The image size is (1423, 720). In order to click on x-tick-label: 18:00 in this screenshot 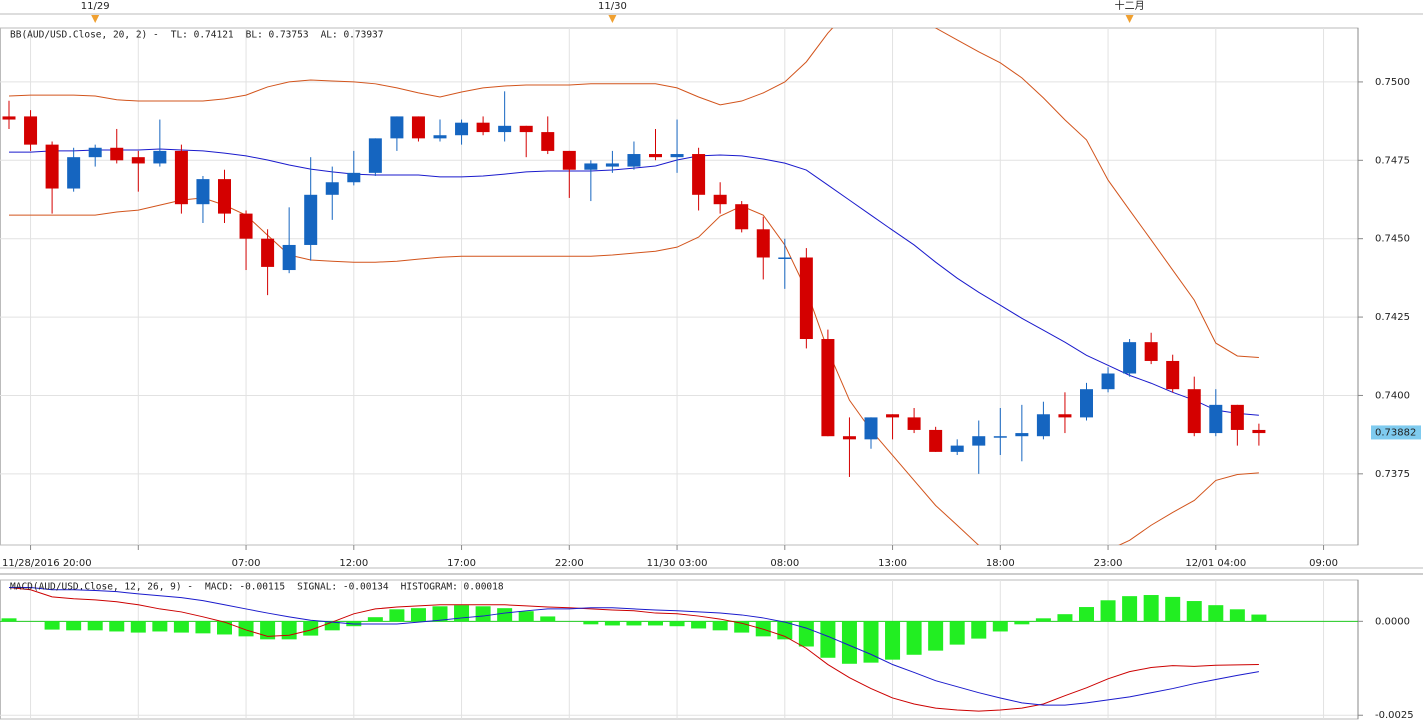, I will do `click(1000, 563)`.